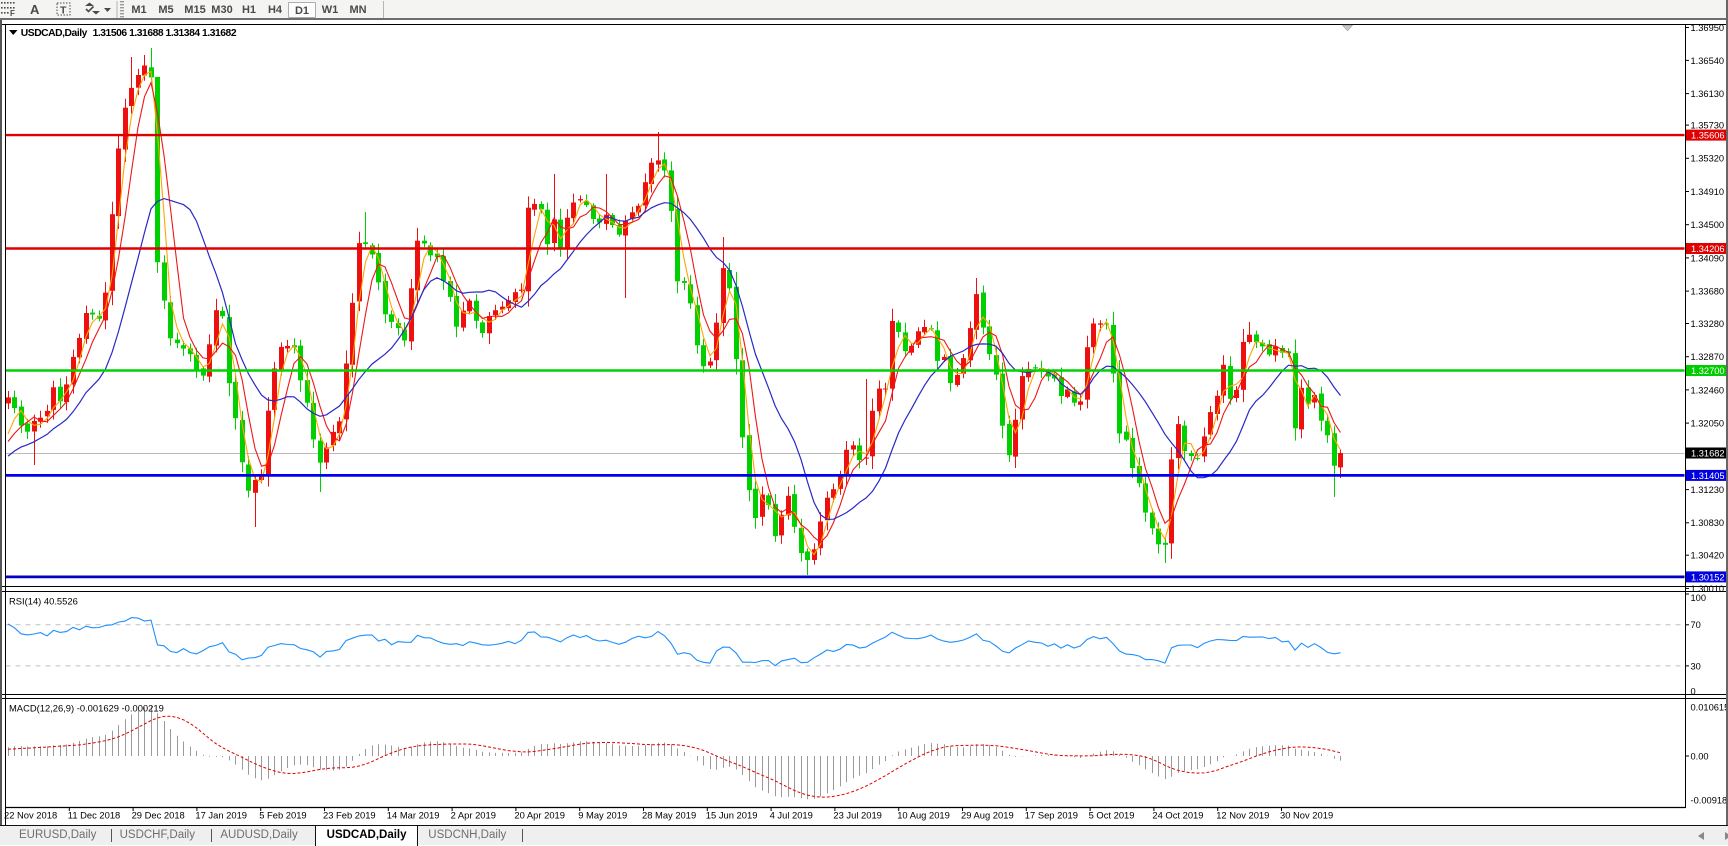  I want to click on svg-text: 1.34910, so click(1708, 192).